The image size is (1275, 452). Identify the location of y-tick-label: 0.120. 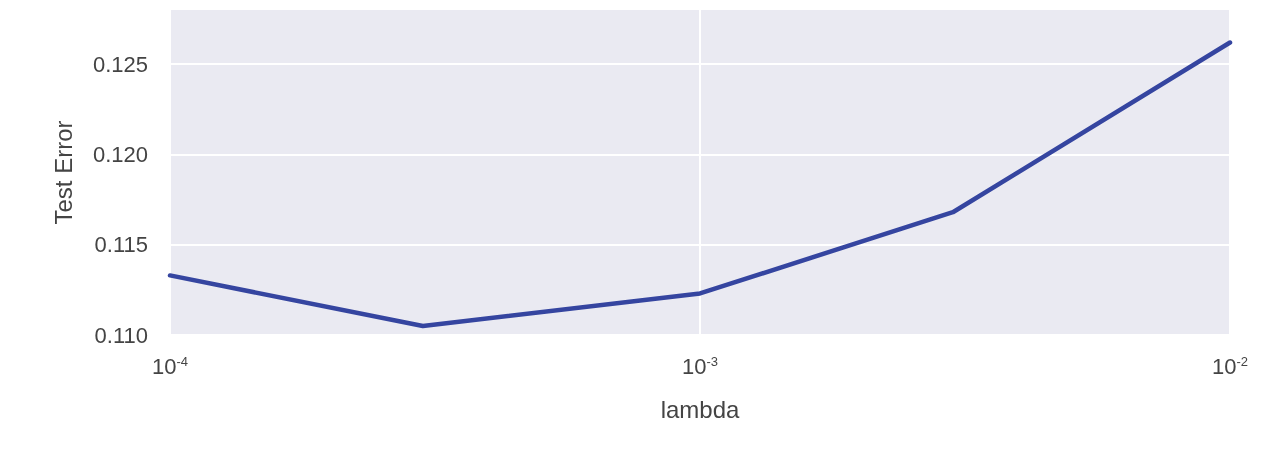
(120, 154).